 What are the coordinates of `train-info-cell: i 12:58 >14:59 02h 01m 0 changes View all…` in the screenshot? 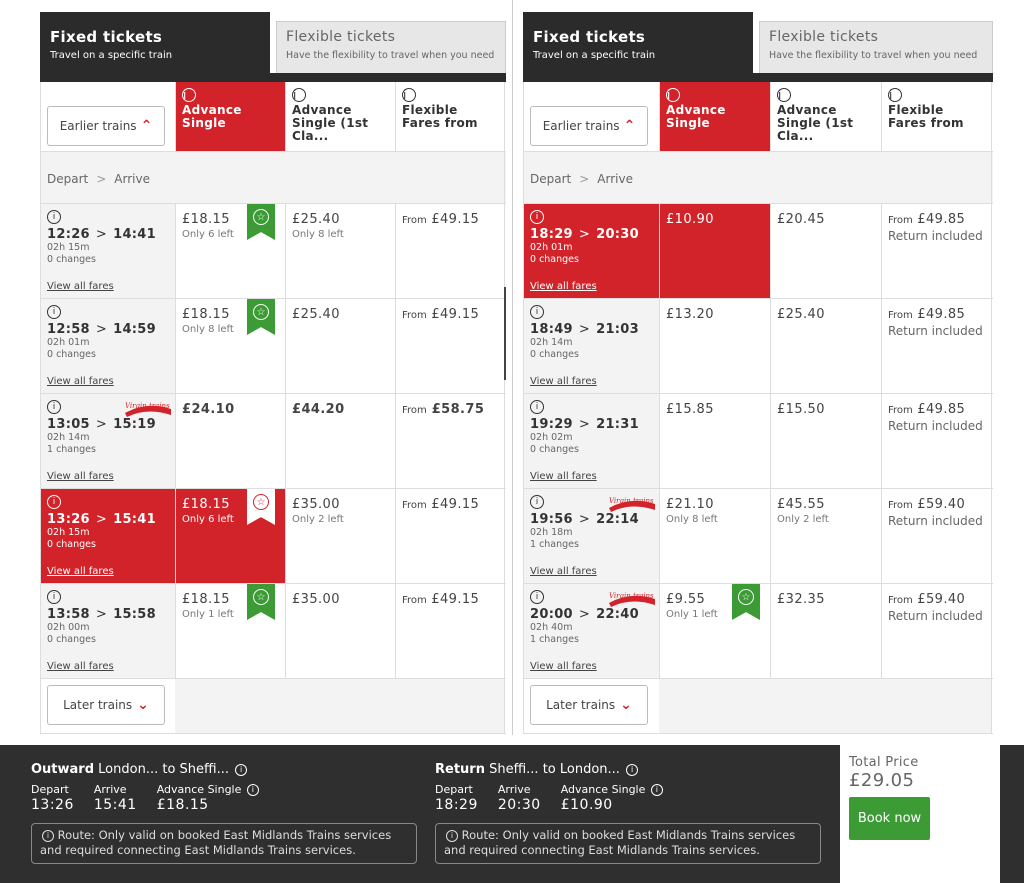 It's located at (108, 346).